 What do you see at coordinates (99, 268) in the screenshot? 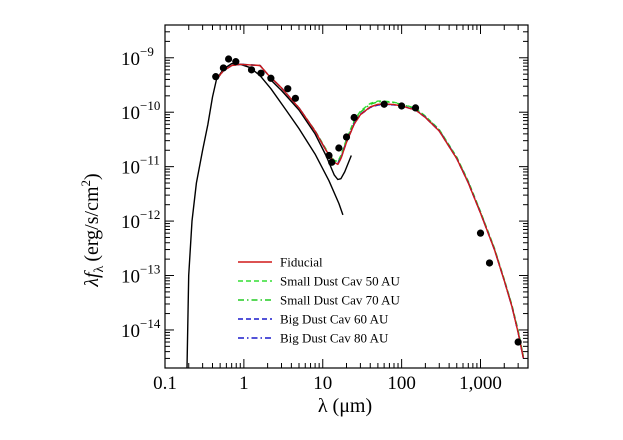
I see `y-axis-title-sub: λ` at bounding box center [99, 268].